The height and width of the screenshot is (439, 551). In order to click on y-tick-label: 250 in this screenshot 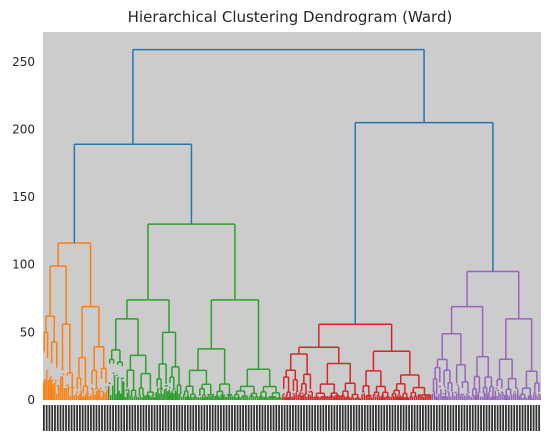, I will do `click(23, 62)`.